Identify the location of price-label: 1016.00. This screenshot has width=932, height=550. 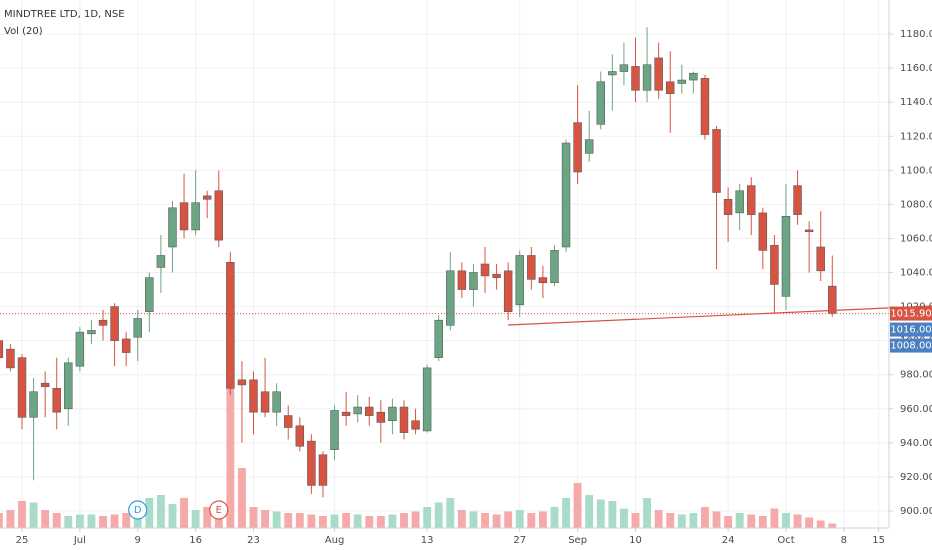
(910, 330).